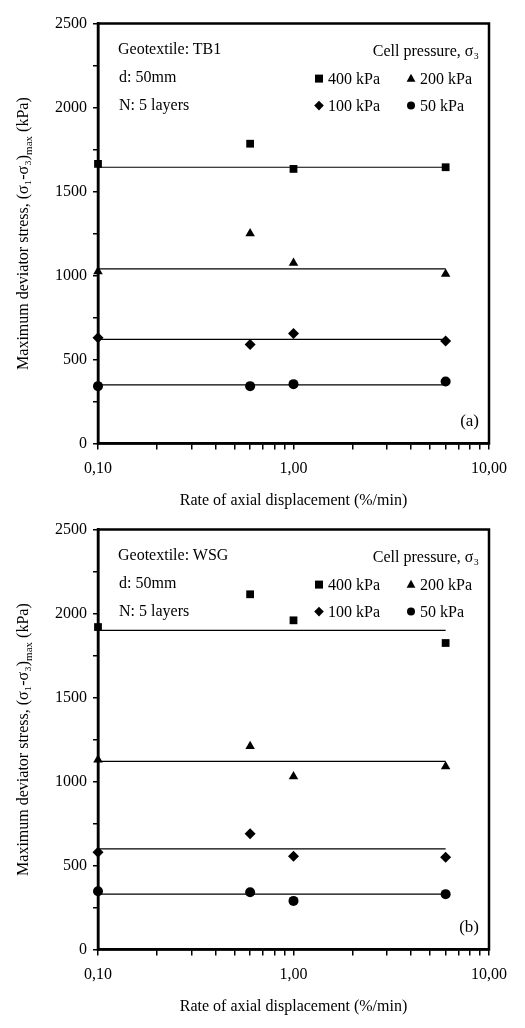 The image size is (525, 1028). Describe the element at coordinates (170, 48) in the screenshot. I see `annotation: Geotextile: TB1` at that location.